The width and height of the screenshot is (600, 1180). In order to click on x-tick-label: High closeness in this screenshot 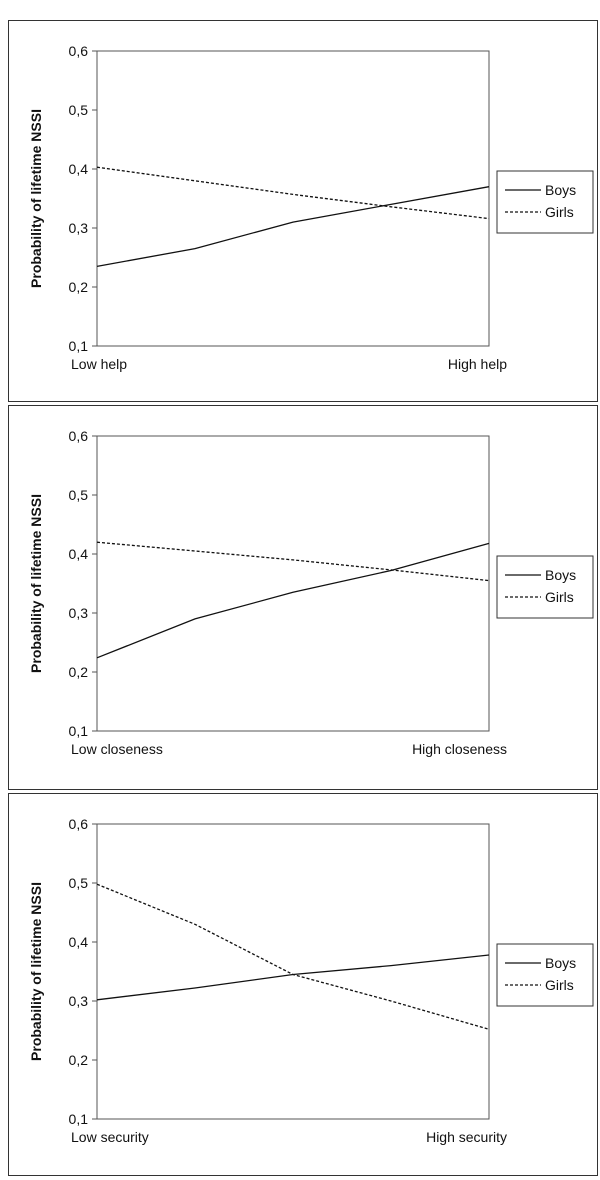, I will do `click(459, 749)`.